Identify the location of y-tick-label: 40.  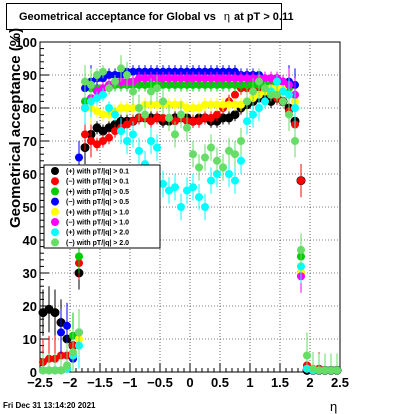
(30, 240).